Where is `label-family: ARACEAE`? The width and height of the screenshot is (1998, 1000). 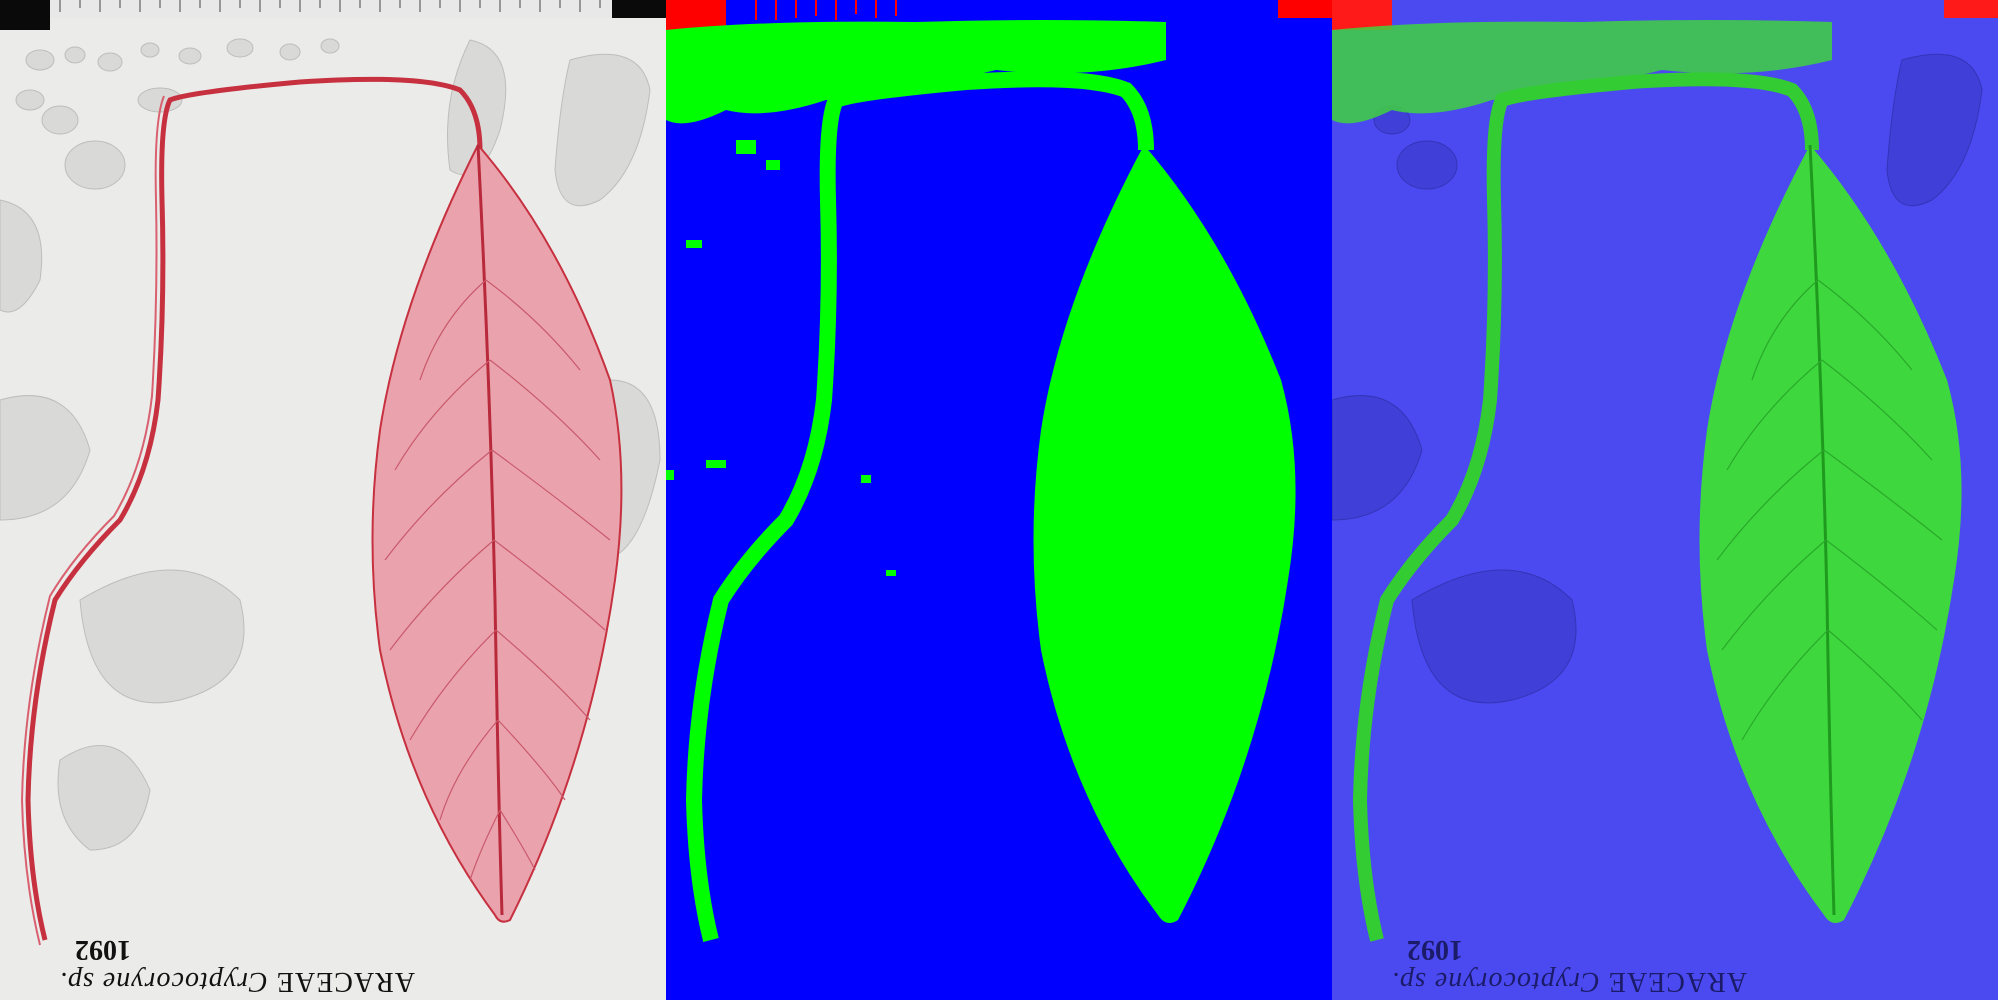
label-family: ARACEAE is located at coordinates (345, 981).